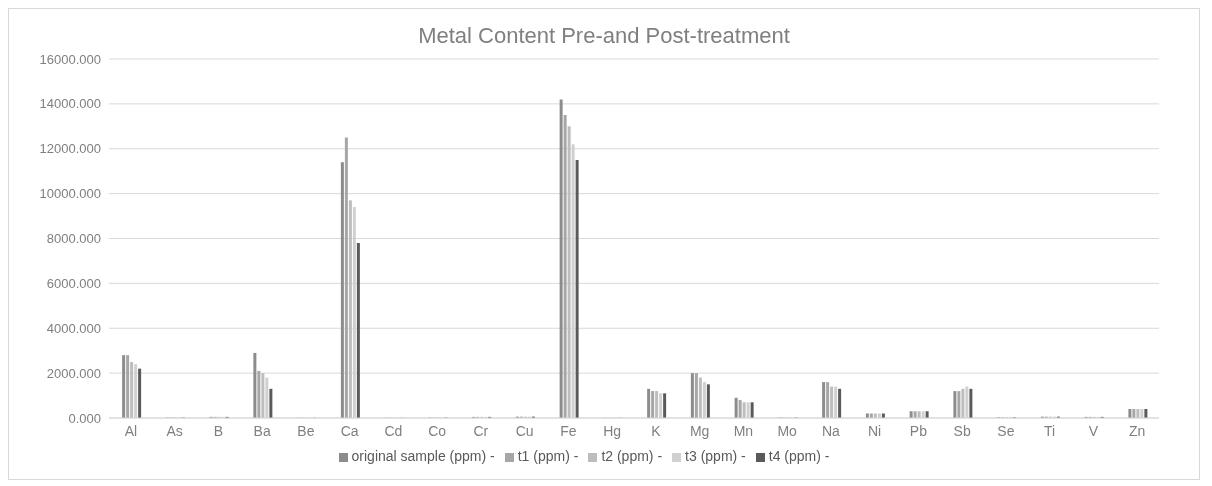 This screenshot has width=1212, height=486. Describe the element at coordinates (656, 430) in the screenshot. I see `x-tick-label: K` at that location.